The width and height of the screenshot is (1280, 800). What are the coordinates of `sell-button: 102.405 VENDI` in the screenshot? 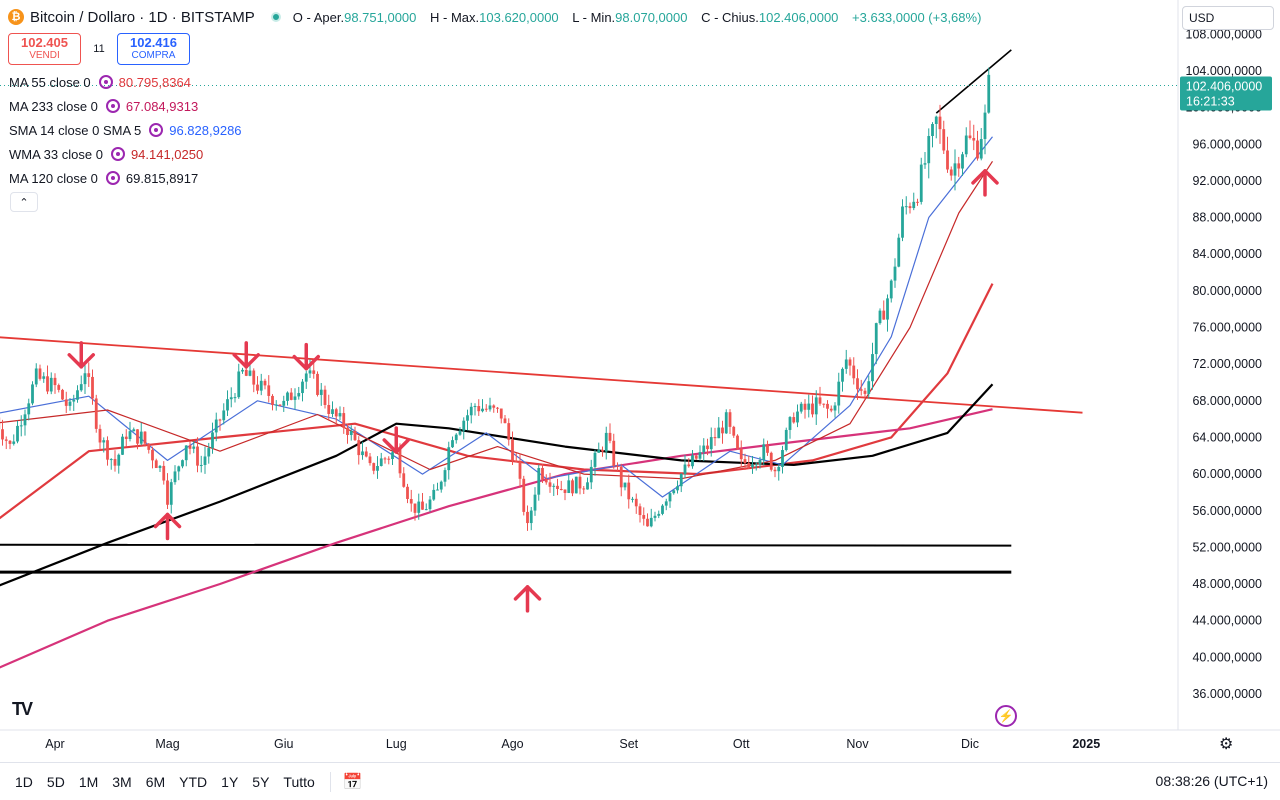 It's located at (44, 49).